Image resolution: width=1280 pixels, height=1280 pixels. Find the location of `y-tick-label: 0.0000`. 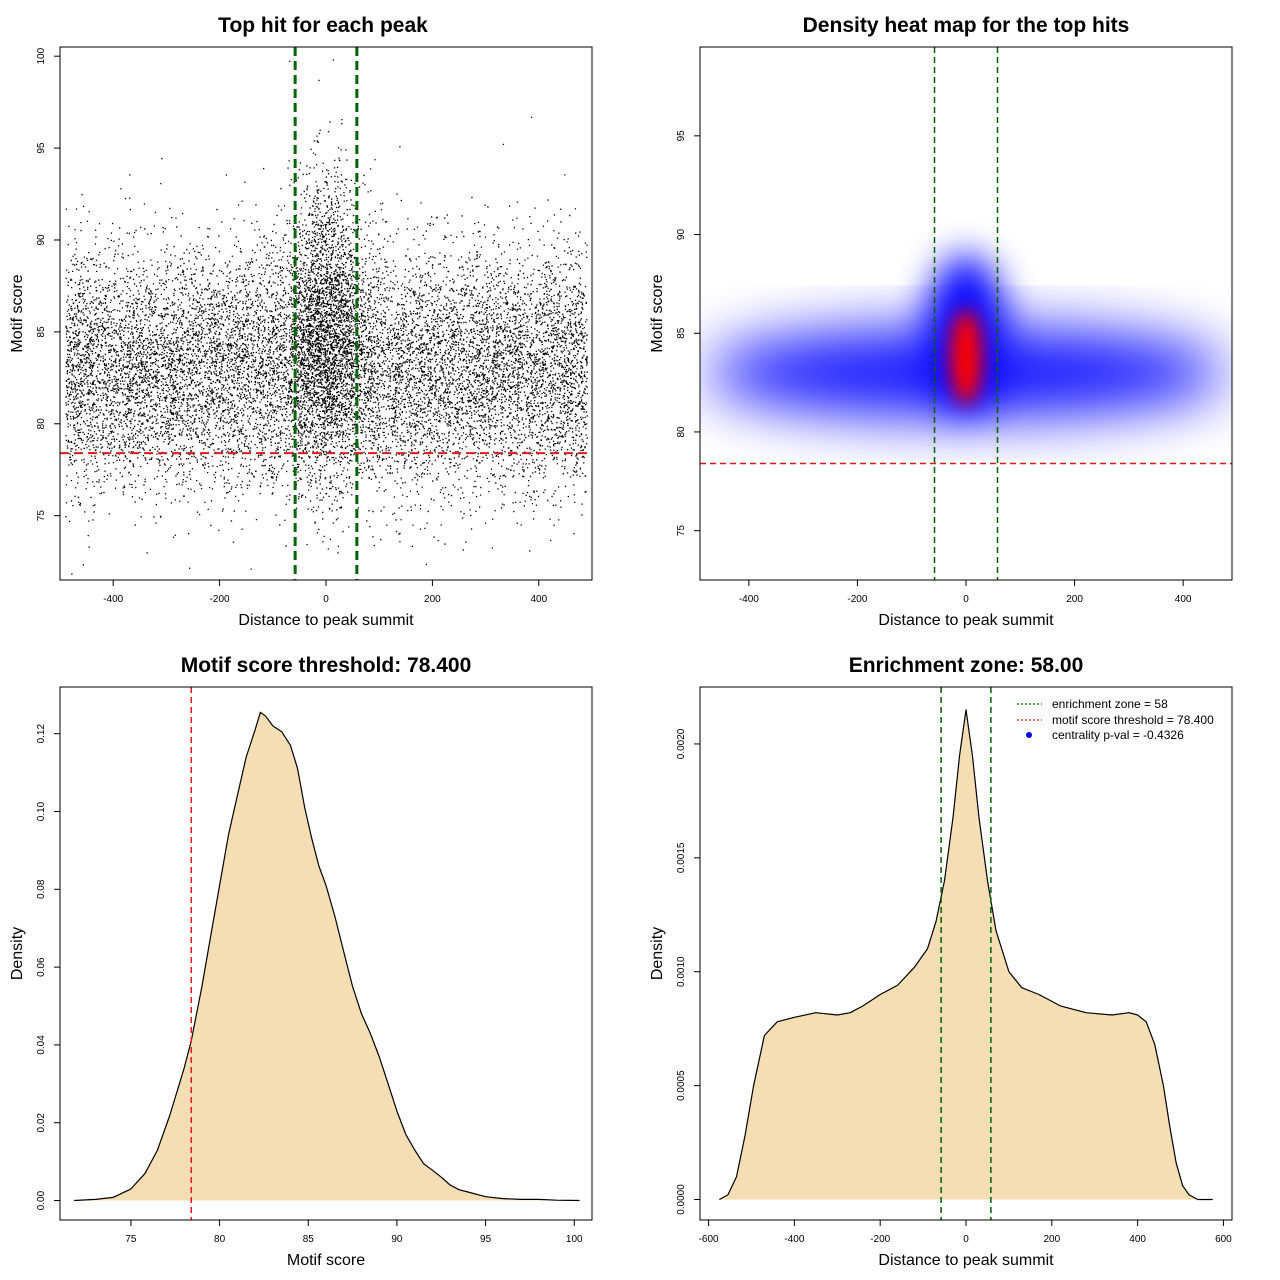

y-tick-label: 0.0000 is located at coordinates (681, 1199).